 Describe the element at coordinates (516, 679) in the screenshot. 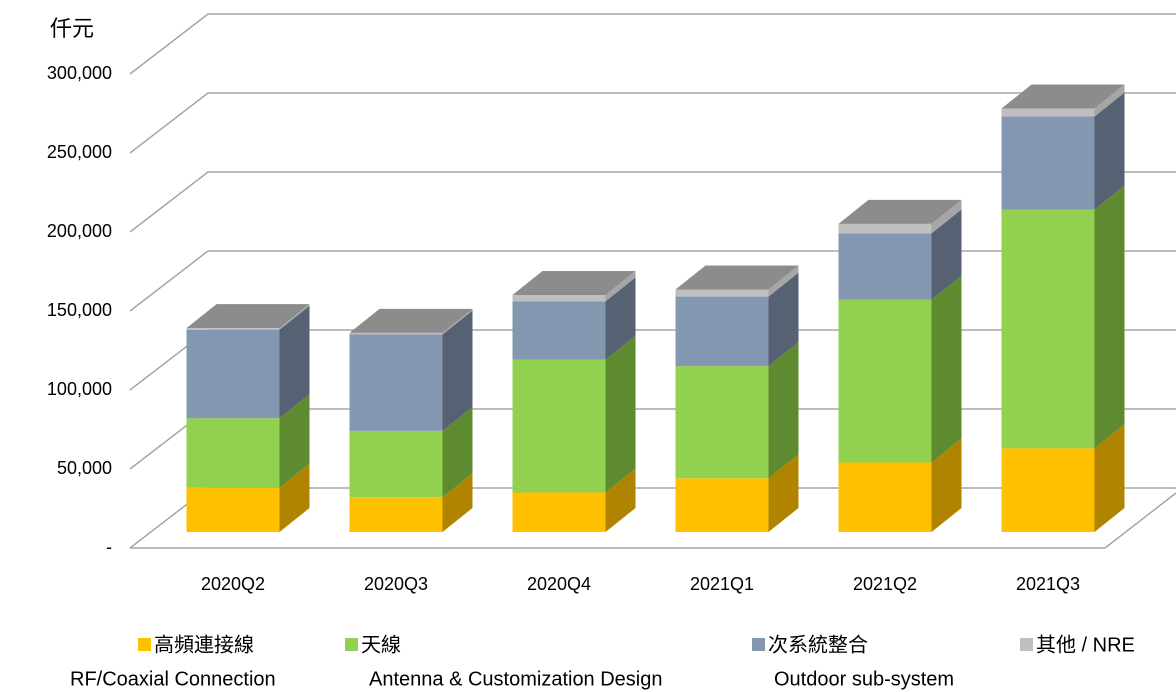

I see `legend-sublabel: Antenna & Customization Design` at that location.